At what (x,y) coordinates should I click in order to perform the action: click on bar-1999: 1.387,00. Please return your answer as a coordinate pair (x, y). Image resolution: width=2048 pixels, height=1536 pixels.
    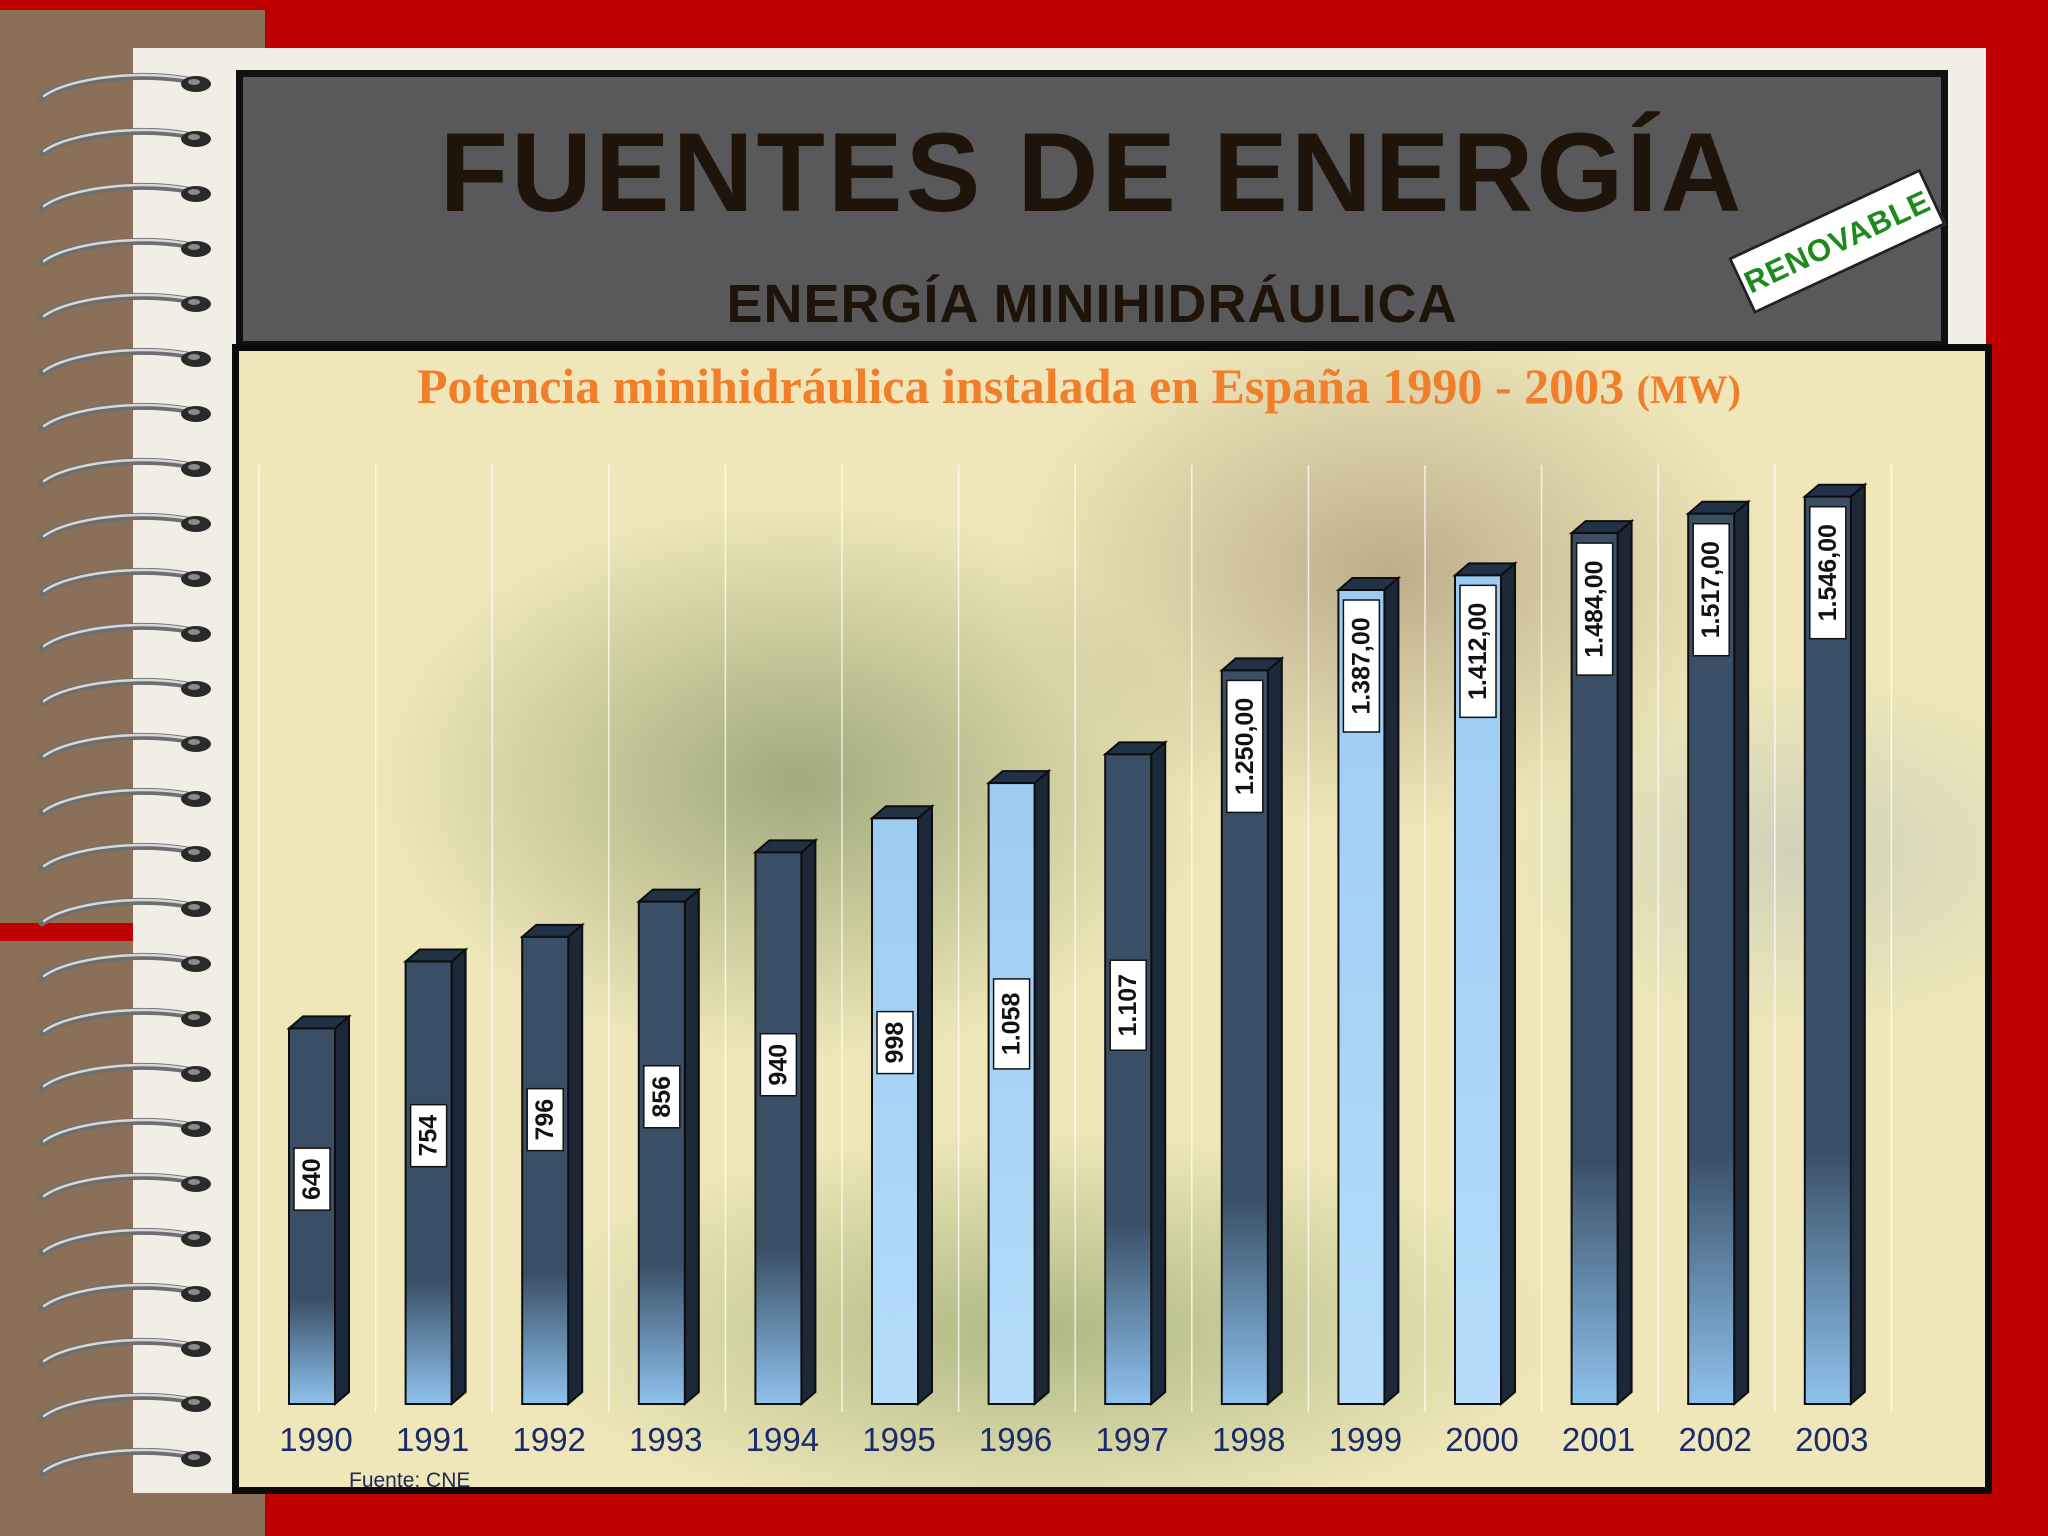
    Looking at the image, I should click on (1368, 991).